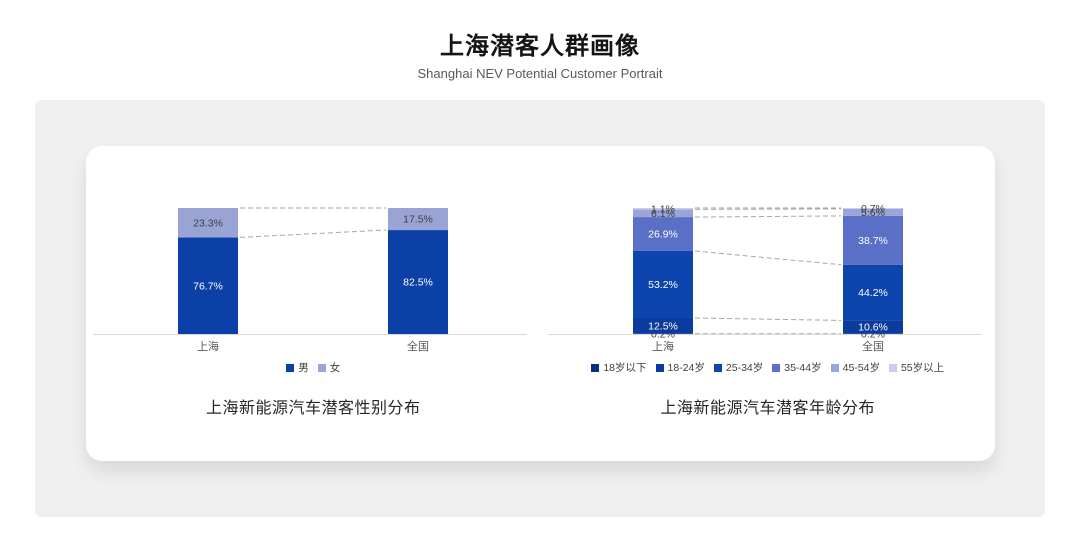  What do you see at coordinates (313, 368) in the screenshot?
I see `gender-chart-legend: 男女` at bounding box center [313, 368].